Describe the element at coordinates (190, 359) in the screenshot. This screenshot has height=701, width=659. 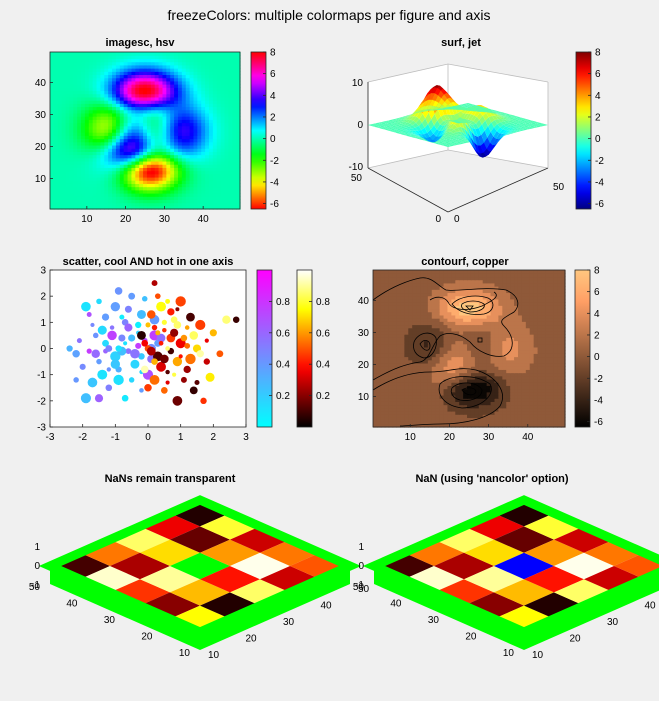
I see `scatter-point-hot` at that location.